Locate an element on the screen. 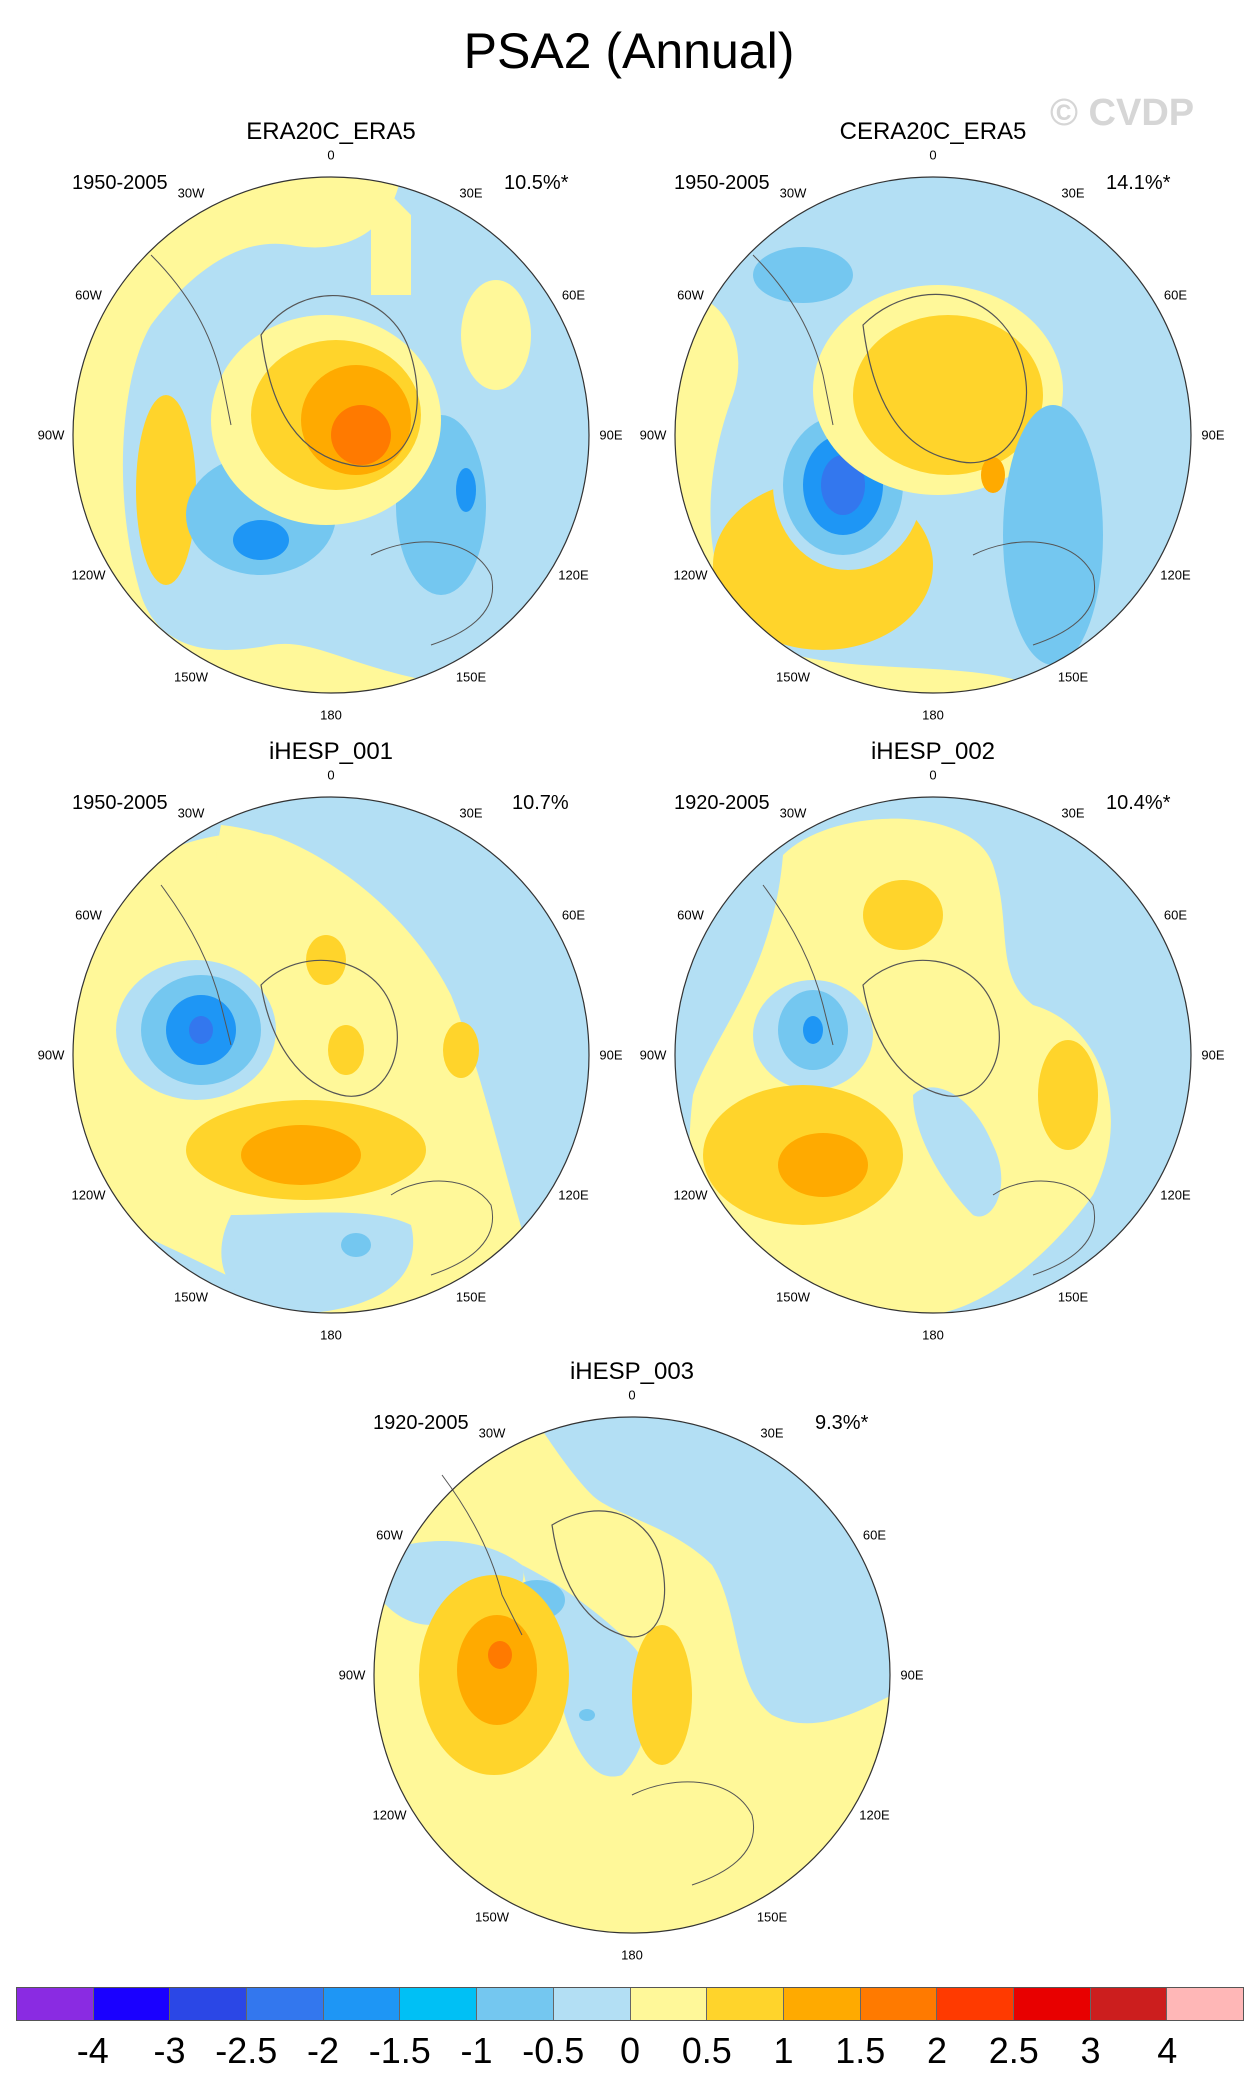 The width and height of the screenshot is (1258, 2086). colorbar-tick-label: 2.5 is located at coordinates (1013, 2050).